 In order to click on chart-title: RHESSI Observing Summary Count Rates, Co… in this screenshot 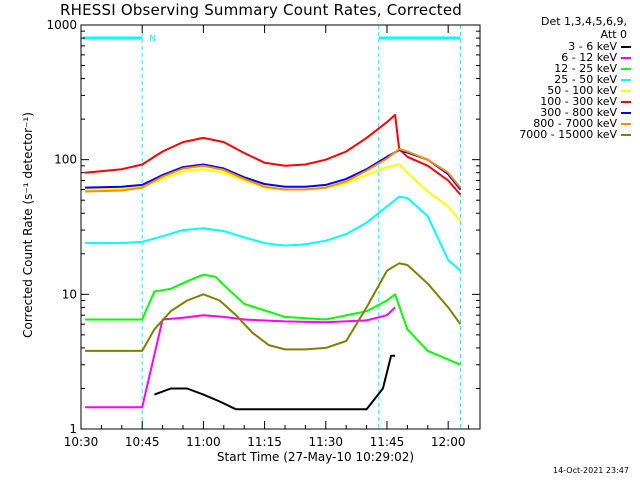, I will do `click(261, 10)`.